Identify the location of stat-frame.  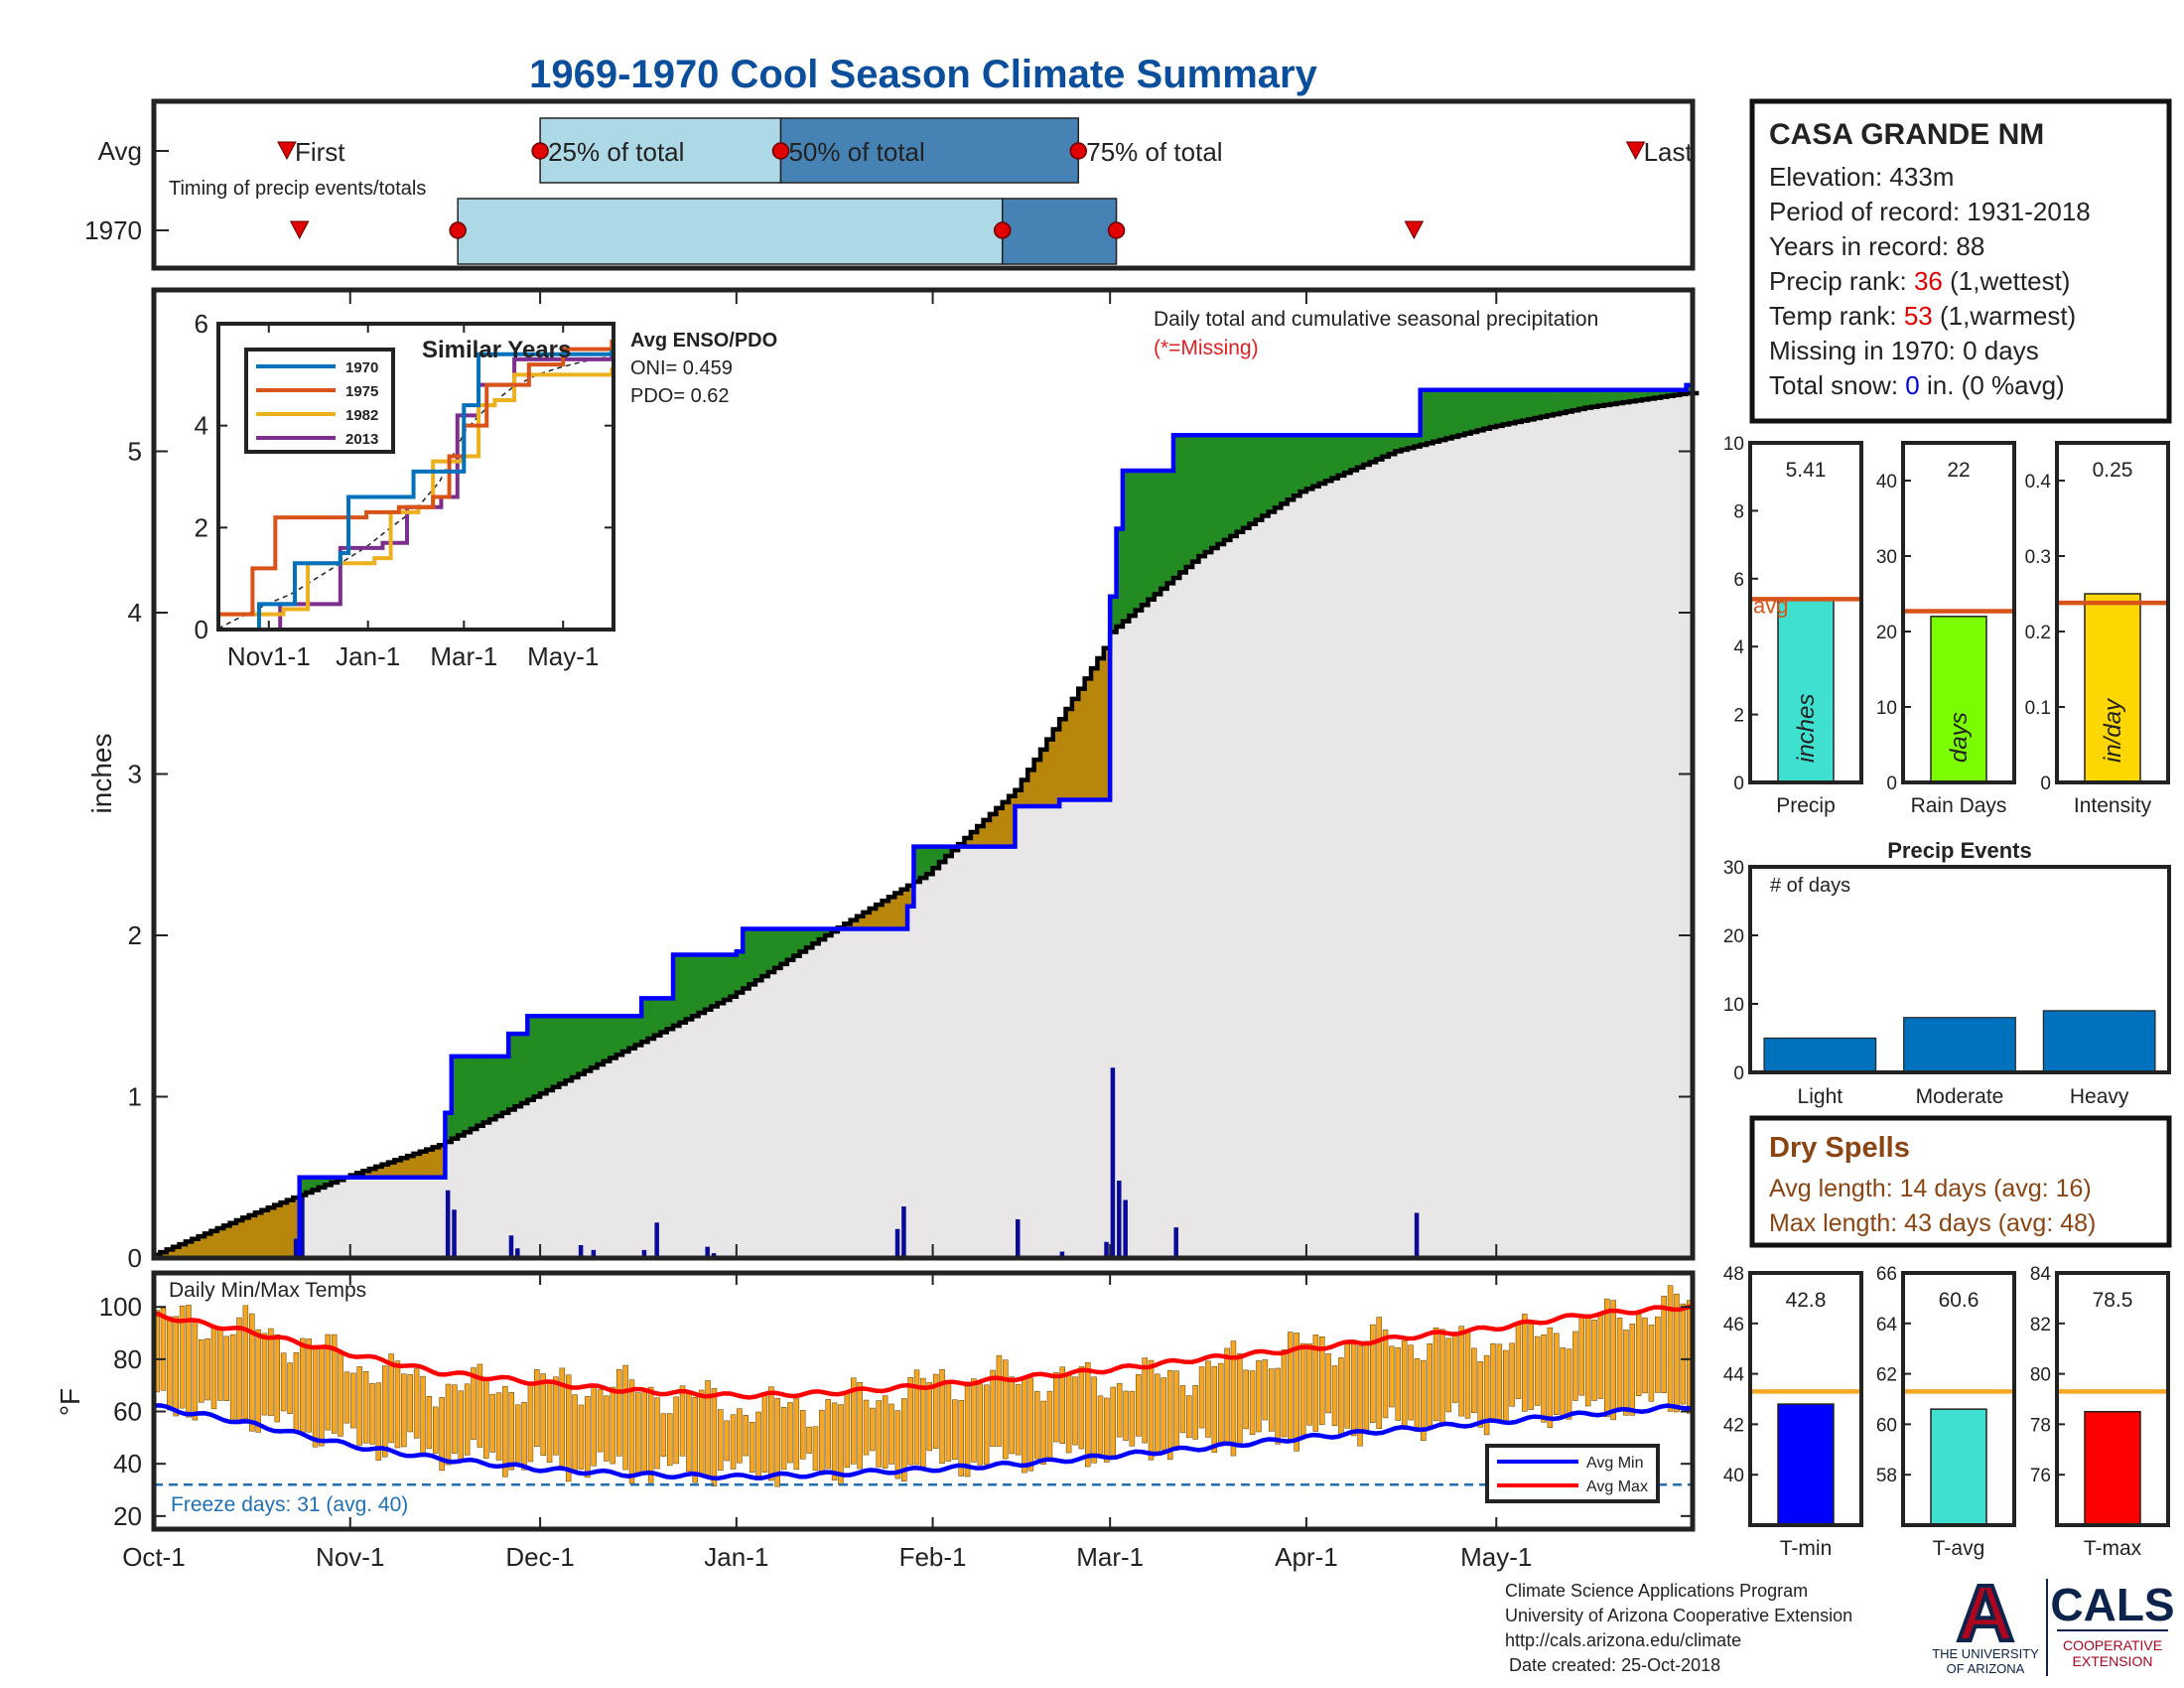
(1805, 612).